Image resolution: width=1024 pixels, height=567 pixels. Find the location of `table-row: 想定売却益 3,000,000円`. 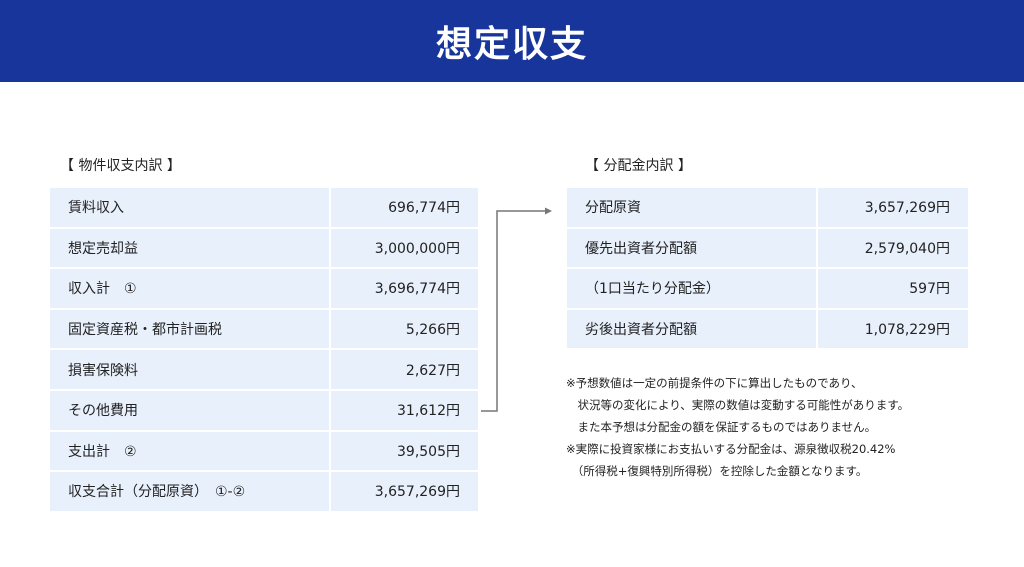

table-row: 想定売却益 3,000,000円 is located at coordinates (264, 248).